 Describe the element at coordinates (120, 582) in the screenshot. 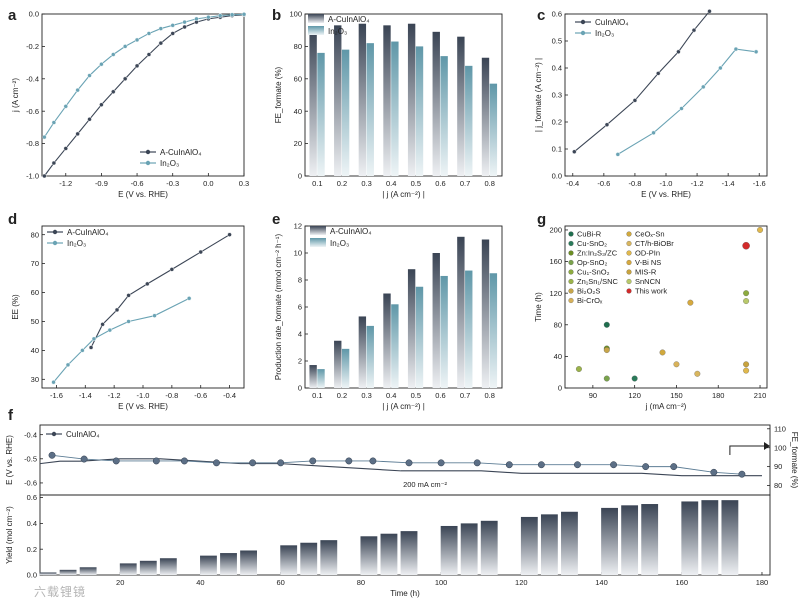

I see `f-bottom-xtick-label: 20` at that location.